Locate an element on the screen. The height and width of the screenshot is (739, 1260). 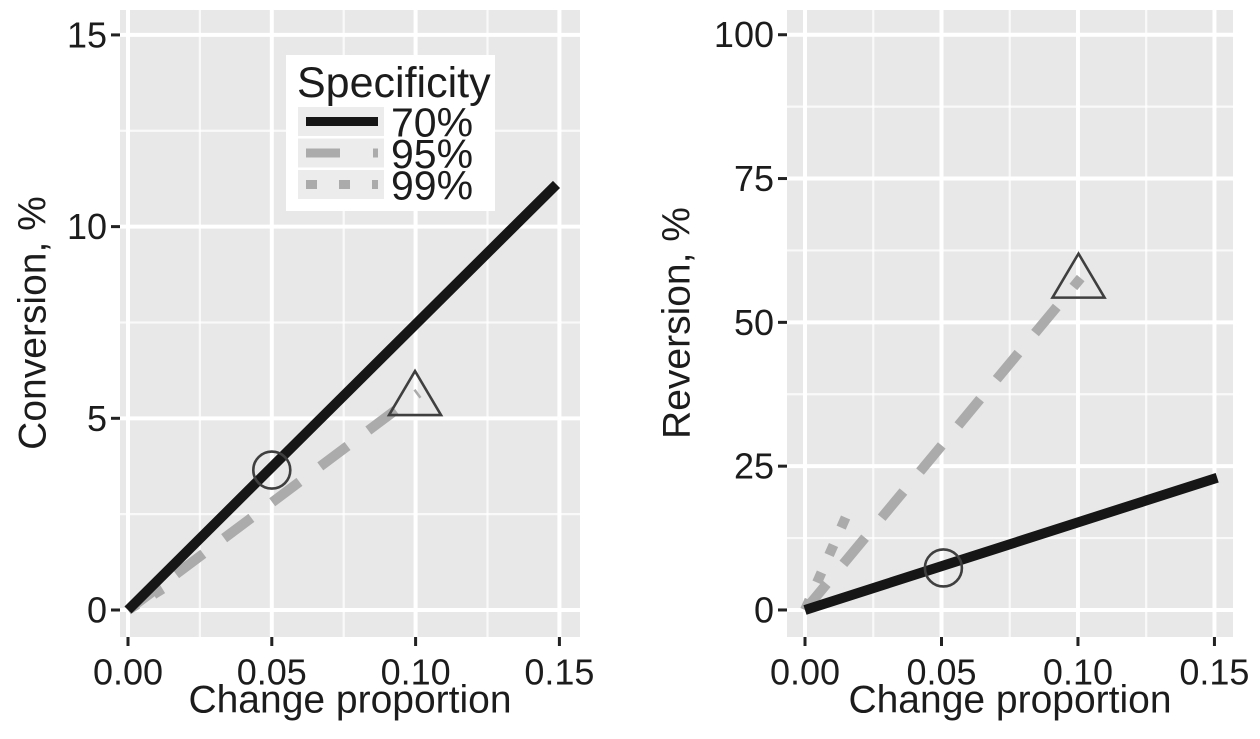
series-line-specificity-70pct is located at coordinates (1011, 543).